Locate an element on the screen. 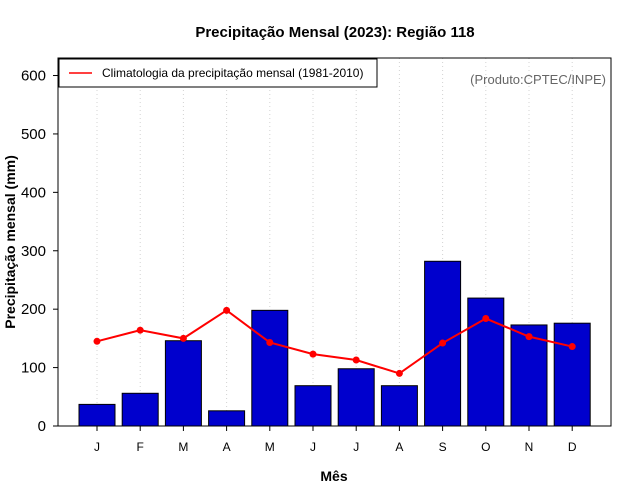  credit-annotation: (Produto:CPTEC/INPE) is located at coordinates (538, 79).